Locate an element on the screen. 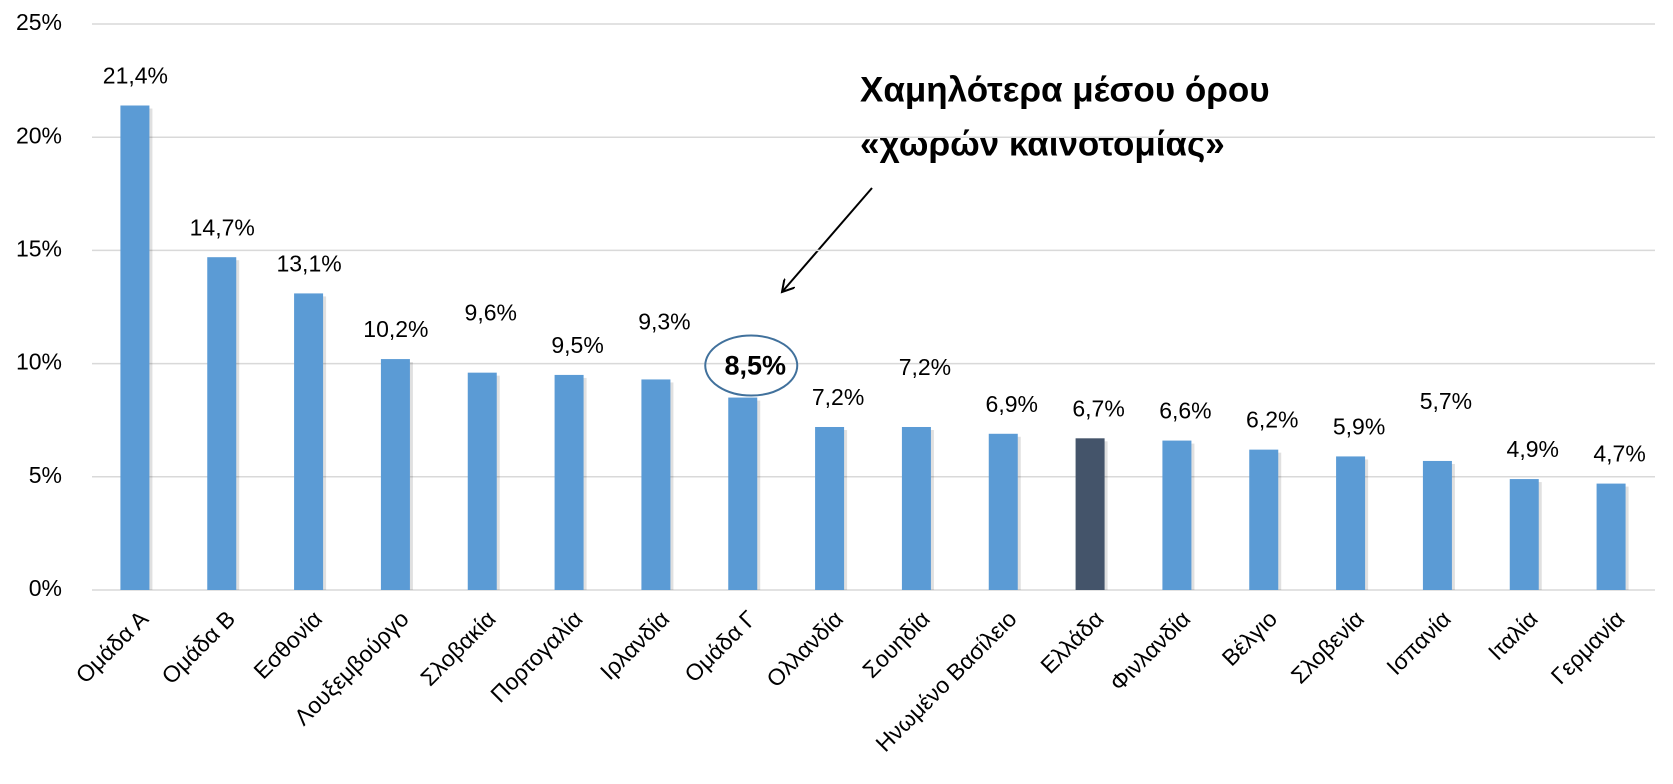 This screenshot has height=784, width=1673. value-label: 9,6% is located at coordinates (491, 313).